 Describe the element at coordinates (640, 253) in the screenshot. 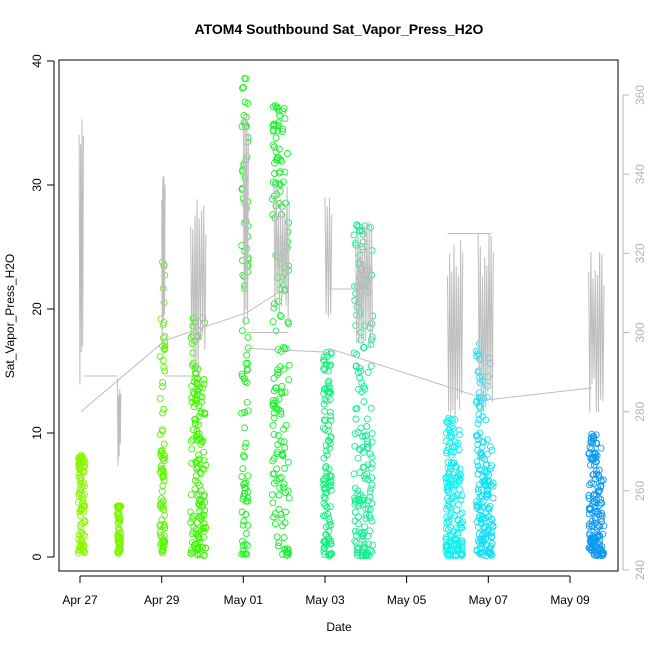

I see `y2-tick-label: 320` at that location.